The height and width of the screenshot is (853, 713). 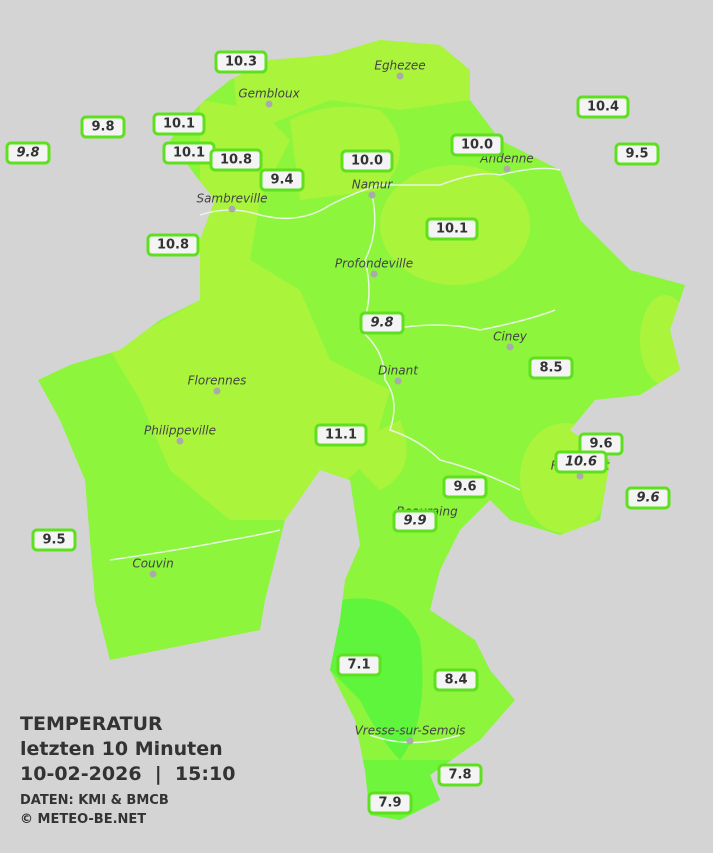 What do you see at coordinates (398, 371) in the screenshot?
I see `city-label: Dinant` at bounding box center [398, 371].